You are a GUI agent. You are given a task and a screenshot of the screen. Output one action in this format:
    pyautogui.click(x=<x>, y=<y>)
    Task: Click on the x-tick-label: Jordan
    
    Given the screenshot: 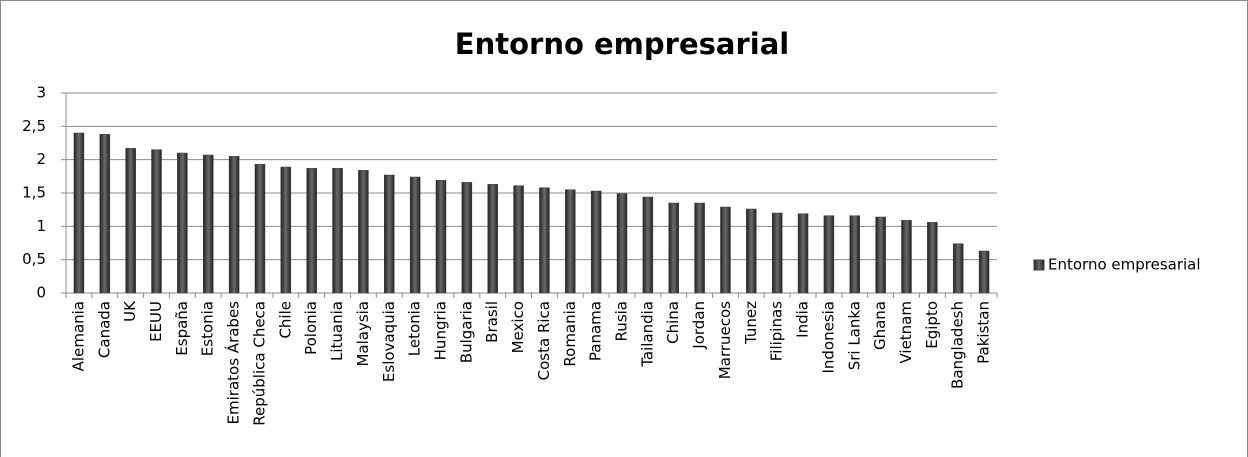 What is the action you would take?
    pyautogui.click(x=699, y=325)
    